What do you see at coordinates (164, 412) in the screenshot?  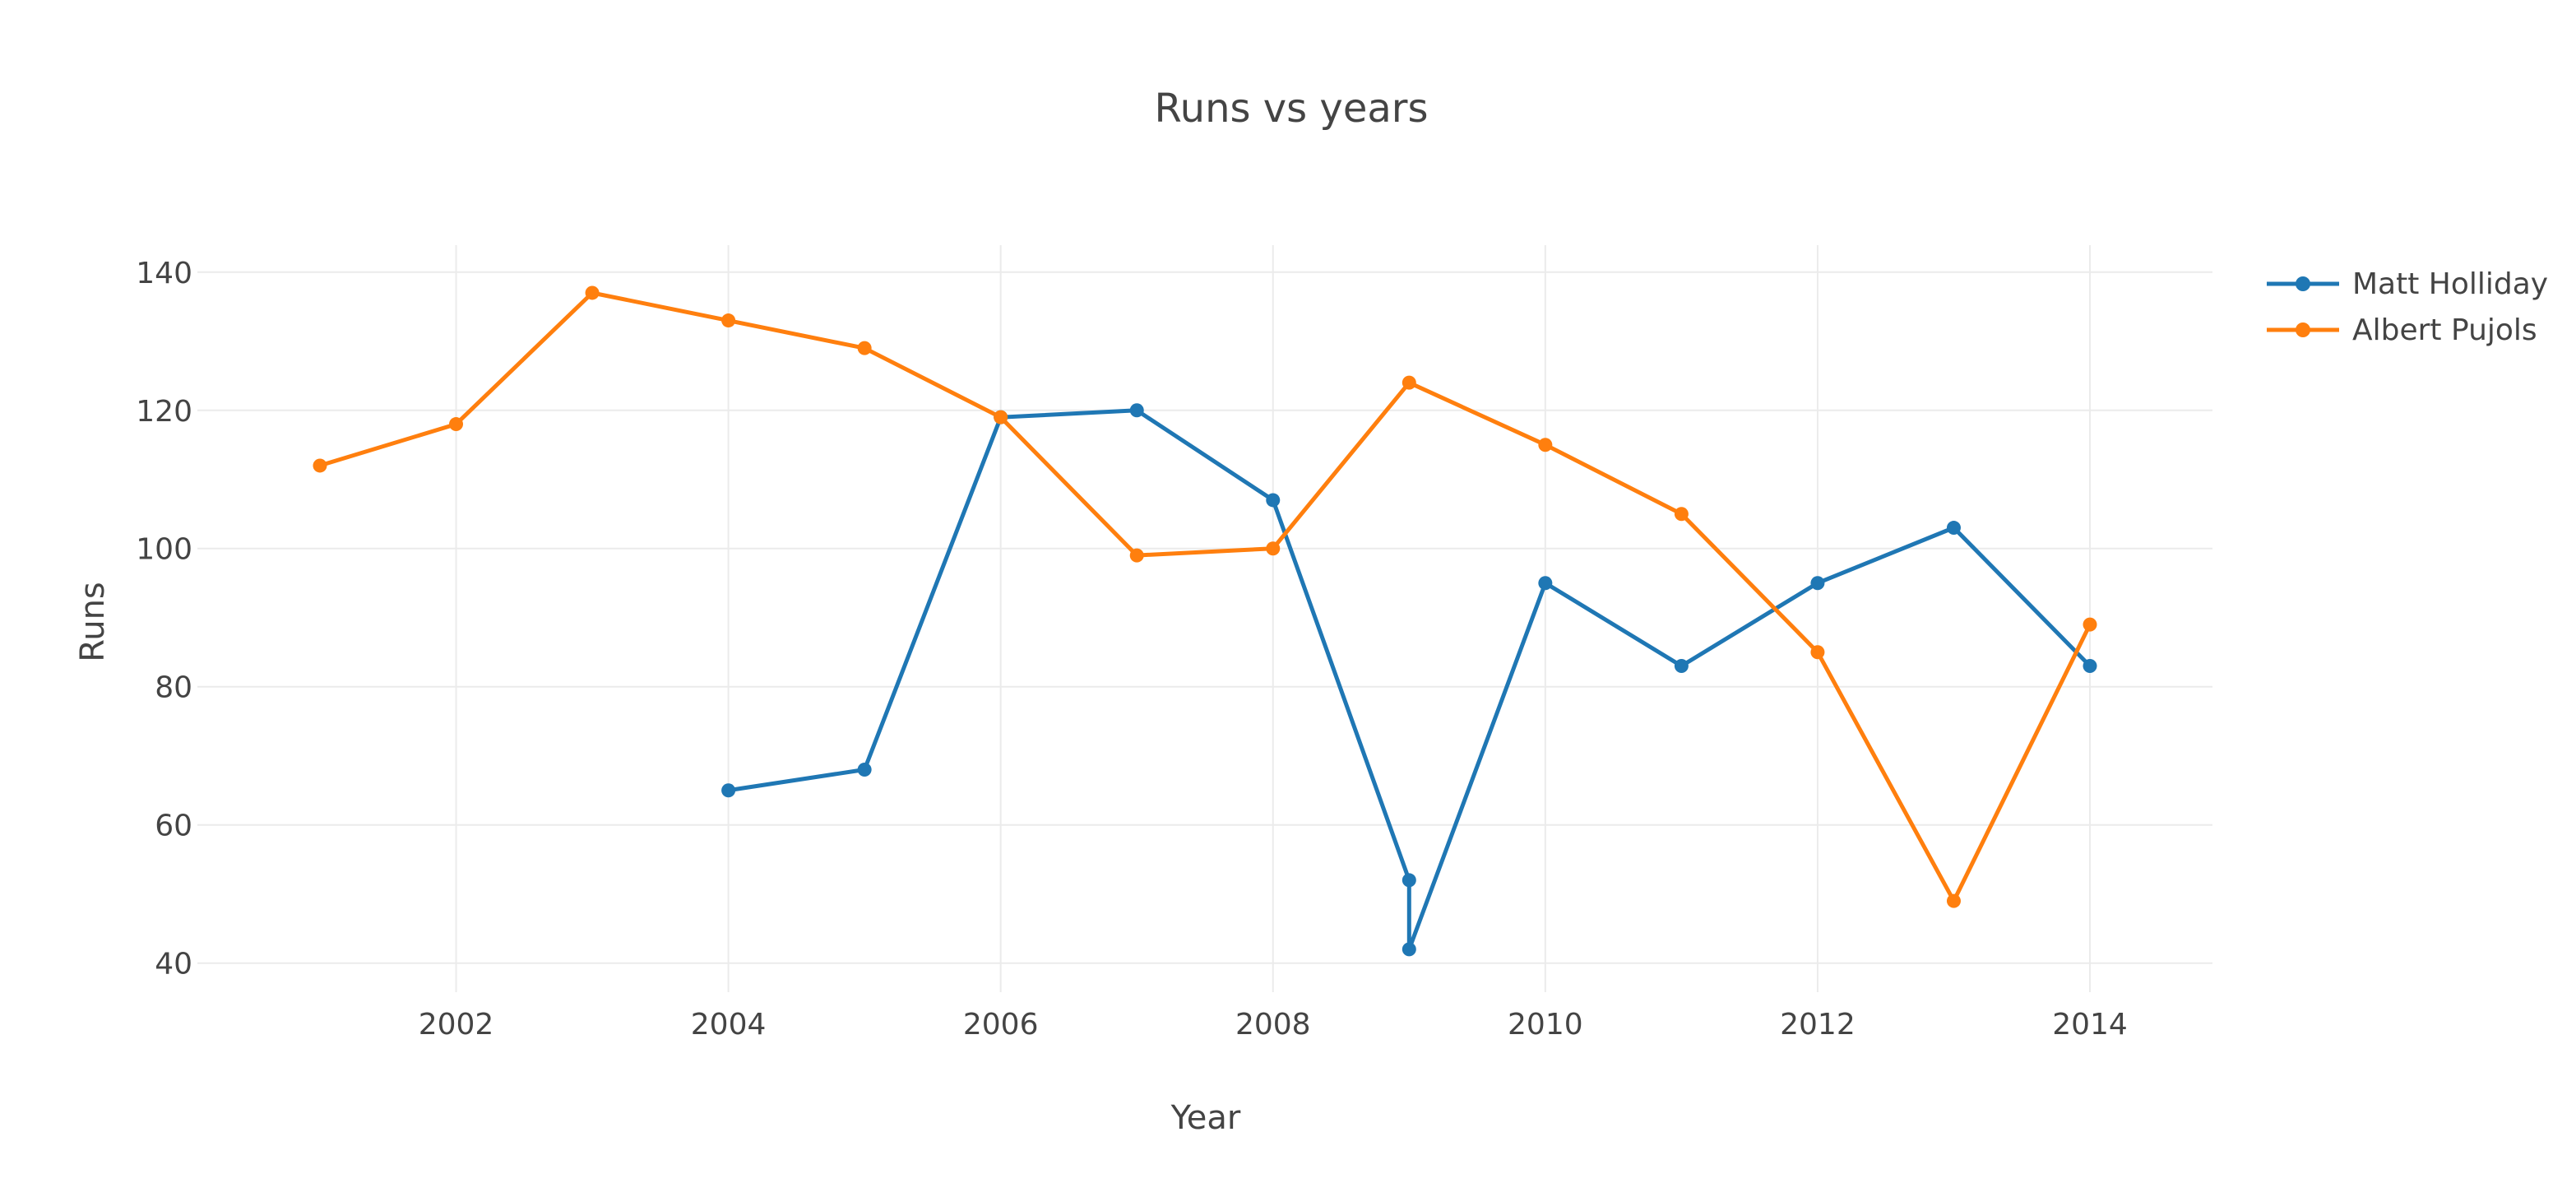 I see `y-tick-label: 120` at bounding box center [164, 412].